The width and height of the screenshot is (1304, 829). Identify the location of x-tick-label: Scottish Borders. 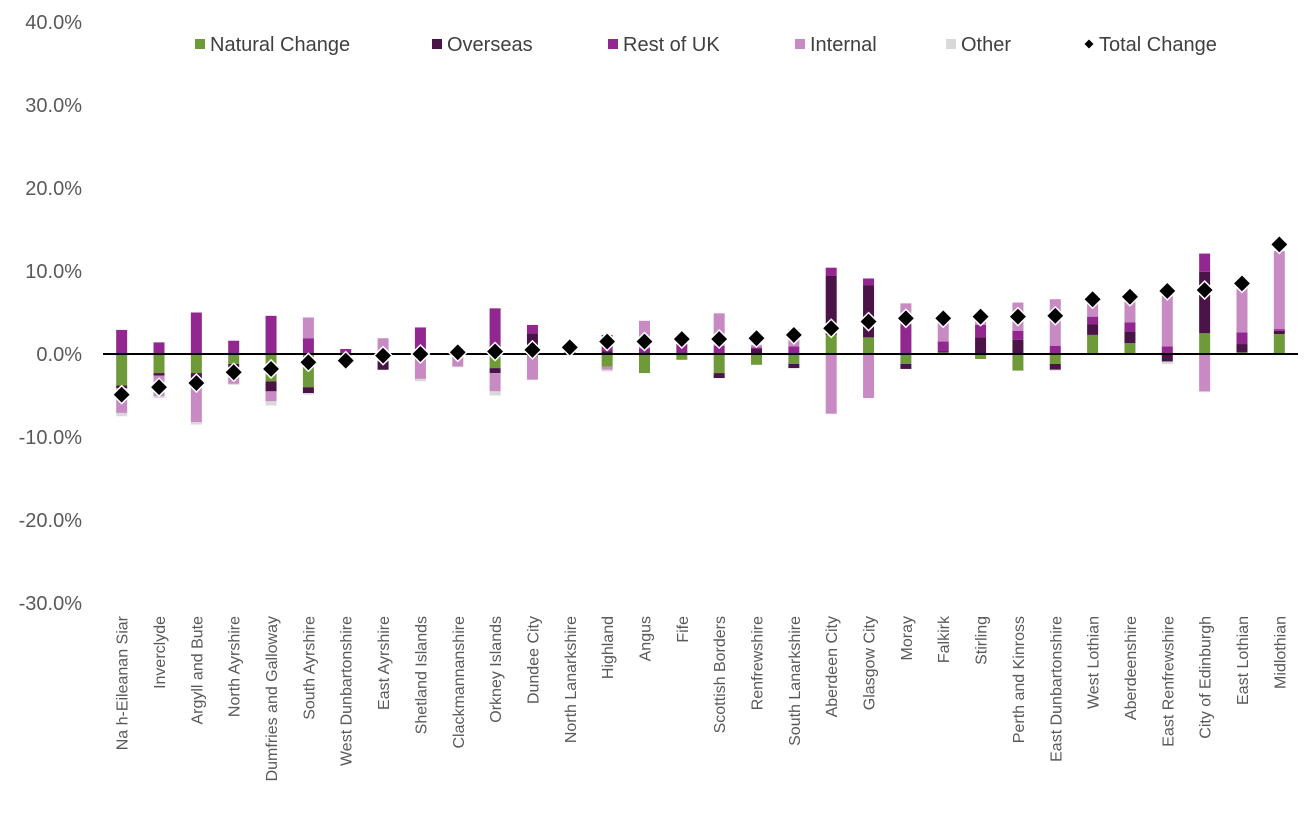
(720, 674).